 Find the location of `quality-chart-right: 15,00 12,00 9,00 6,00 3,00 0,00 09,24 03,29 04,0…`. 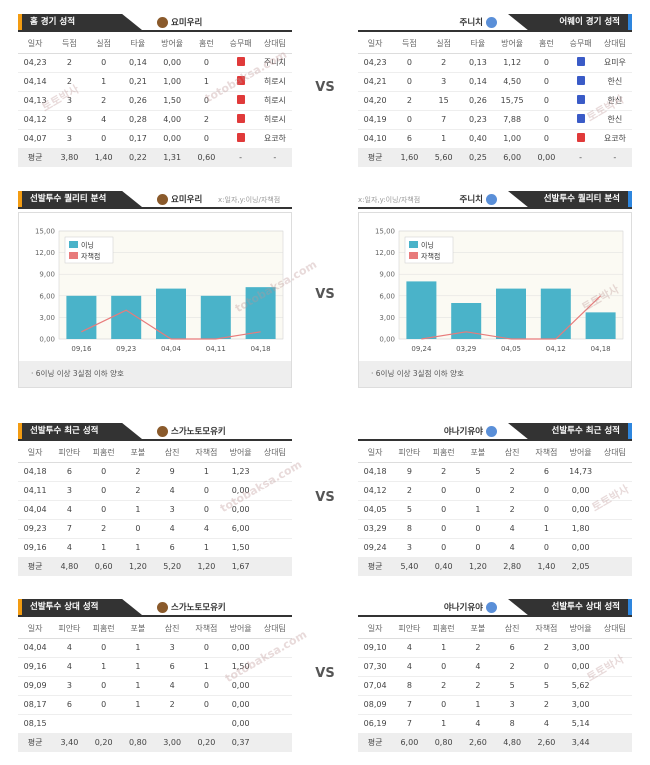

quality-chart-right: 15,00 12,00 9,00 6,00 3,00 0,00 09,24 03,29 04,0… is located at coordinates (495, 300).